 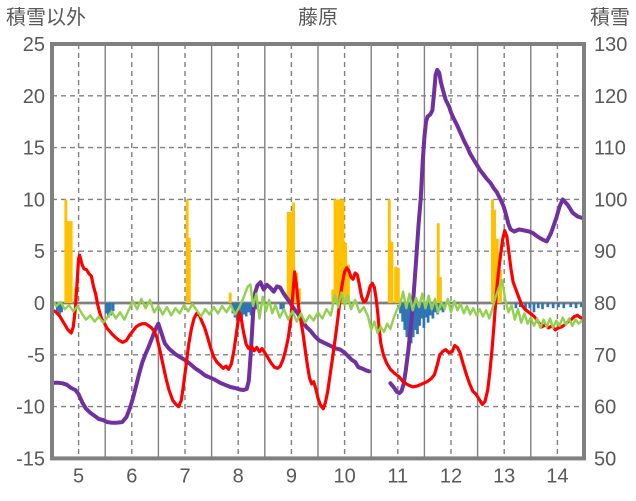 What do you see at coordinates (39, 252) in the screenshot?
I see `left-axis-tick: 5` at bounding box center [39, 252].